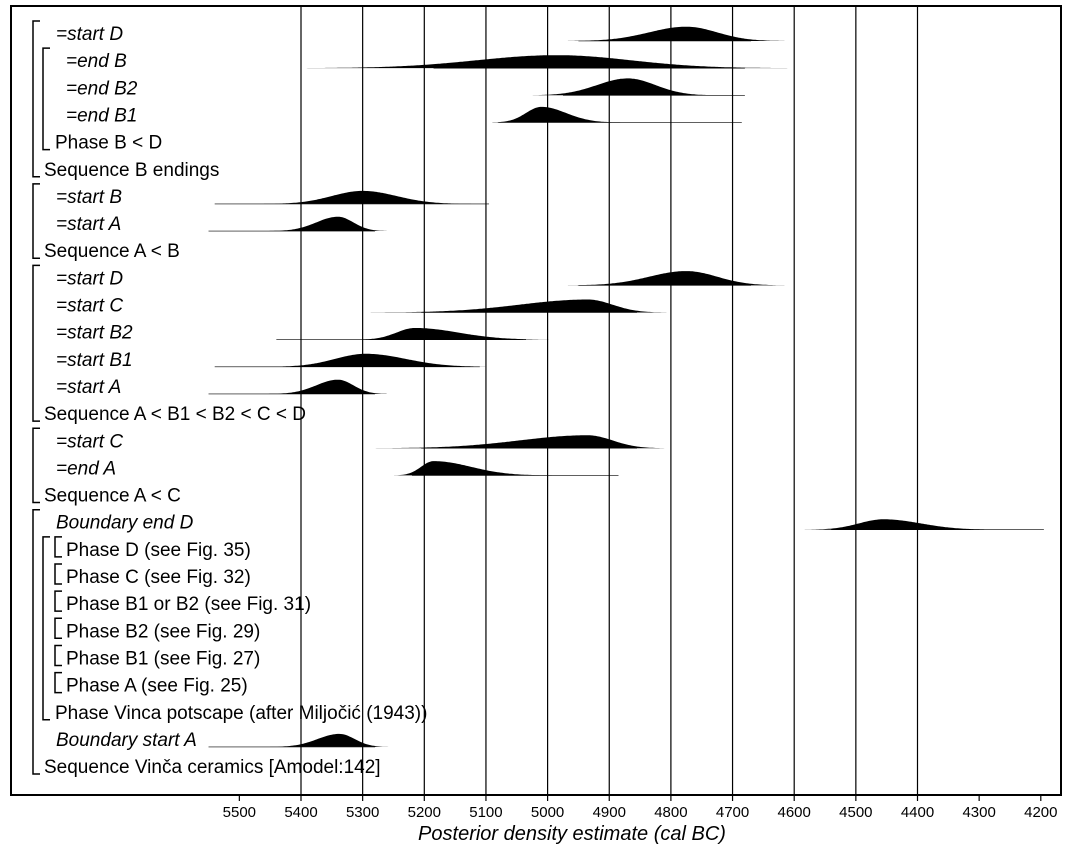 Image resolution: width=1065 pixels, height=850 pixels. Describe the element at coordinates (485, 812) in the screenshot. I see `x-tick-label-5100: 5100` at that location.